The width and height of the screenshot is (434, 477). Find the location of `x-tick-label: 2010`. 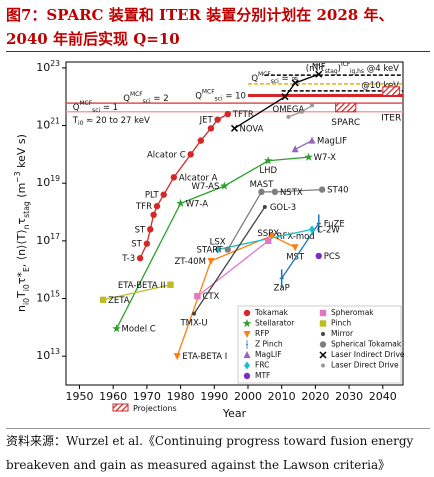

x-tick-label: 2010 is located at coordinates (282, 396).